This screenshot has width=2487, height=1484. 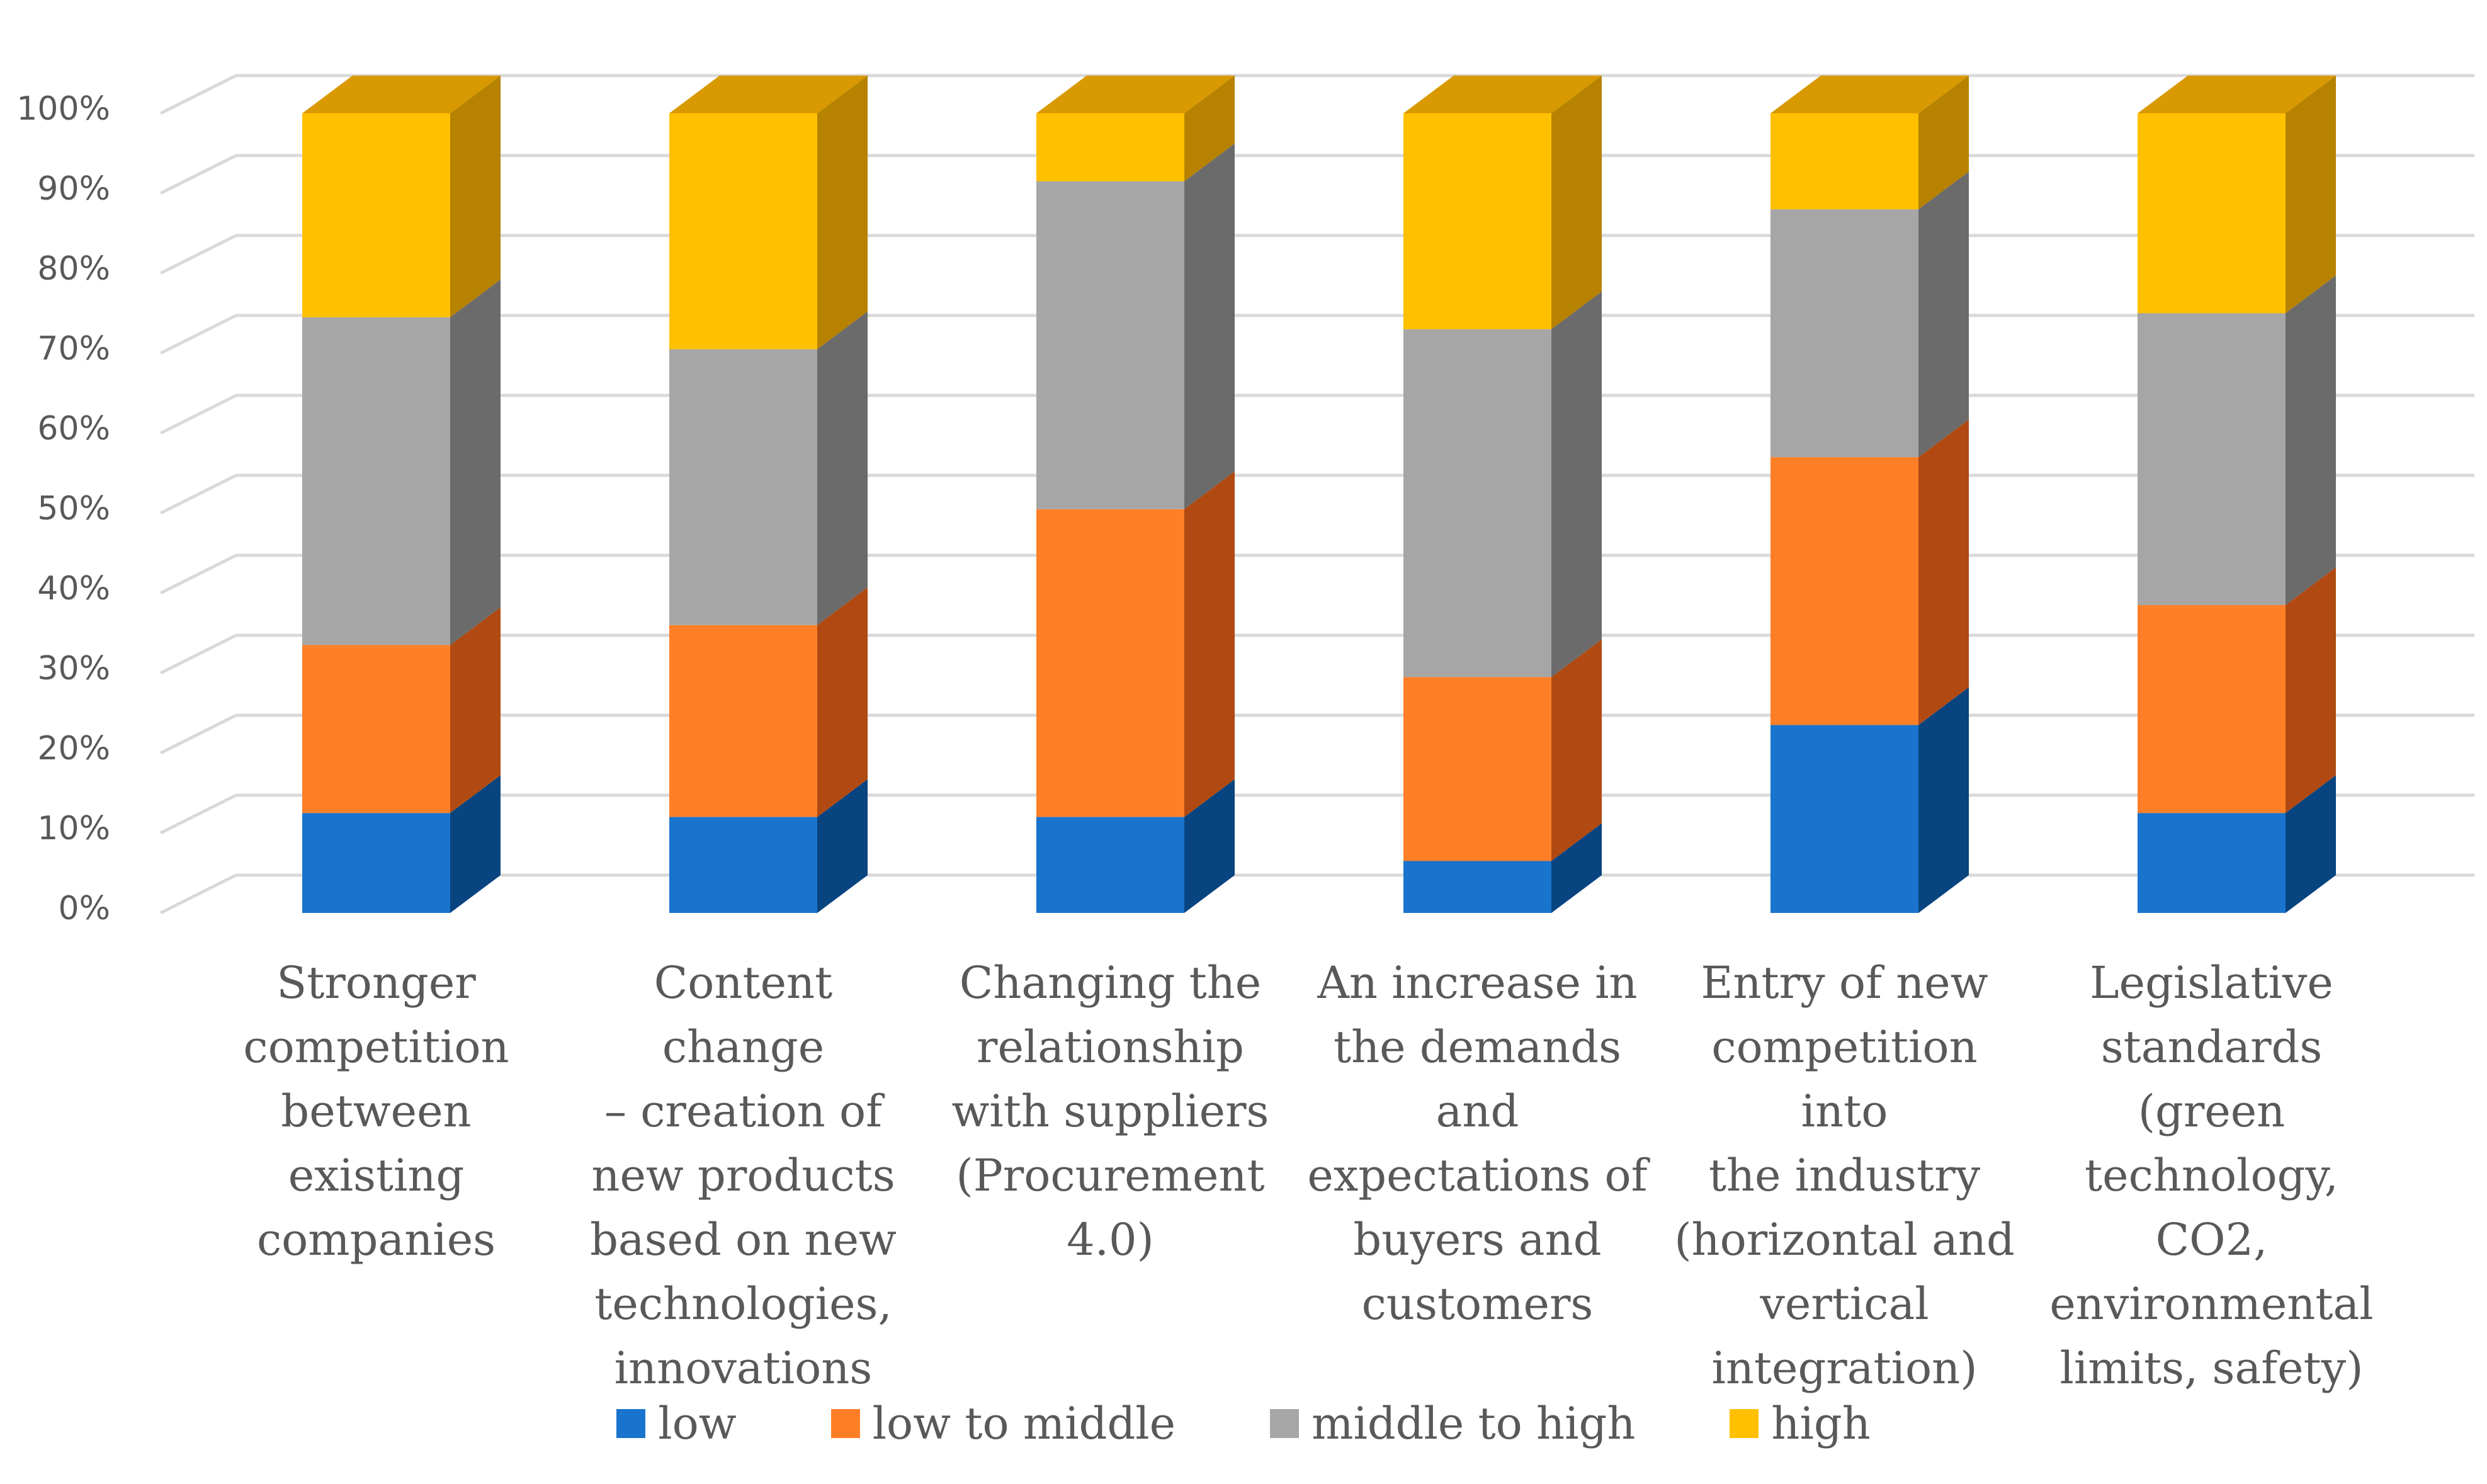 I want to click on y-tick-label: 10%, so click(x=73, y=828).